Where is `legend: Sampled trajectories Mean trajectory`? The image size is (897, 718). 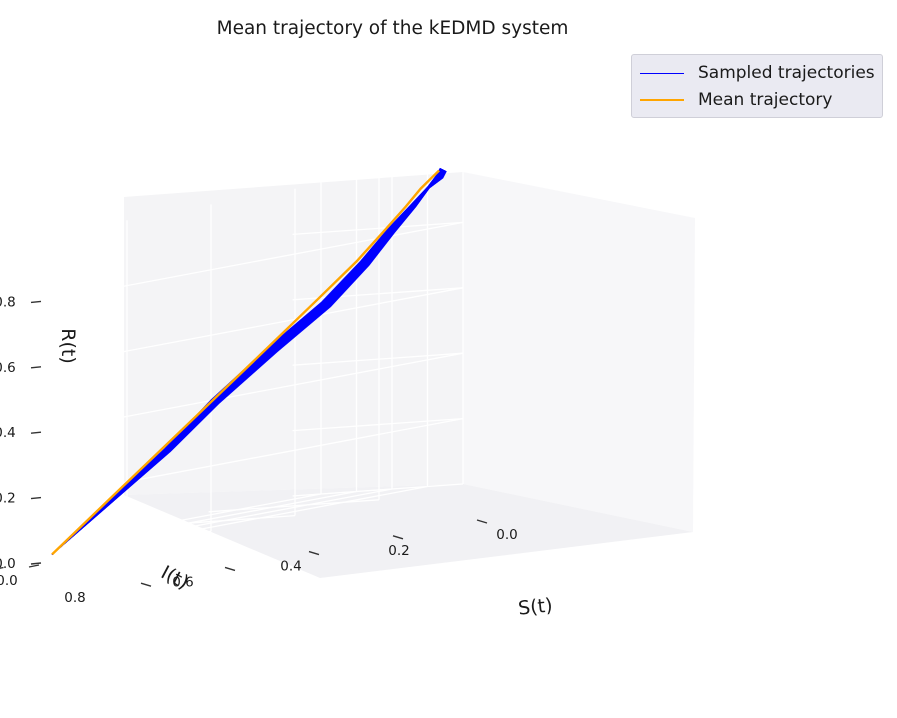 legend: Sampled trajectories Mean trajectory is located at coordinates (757, 86).